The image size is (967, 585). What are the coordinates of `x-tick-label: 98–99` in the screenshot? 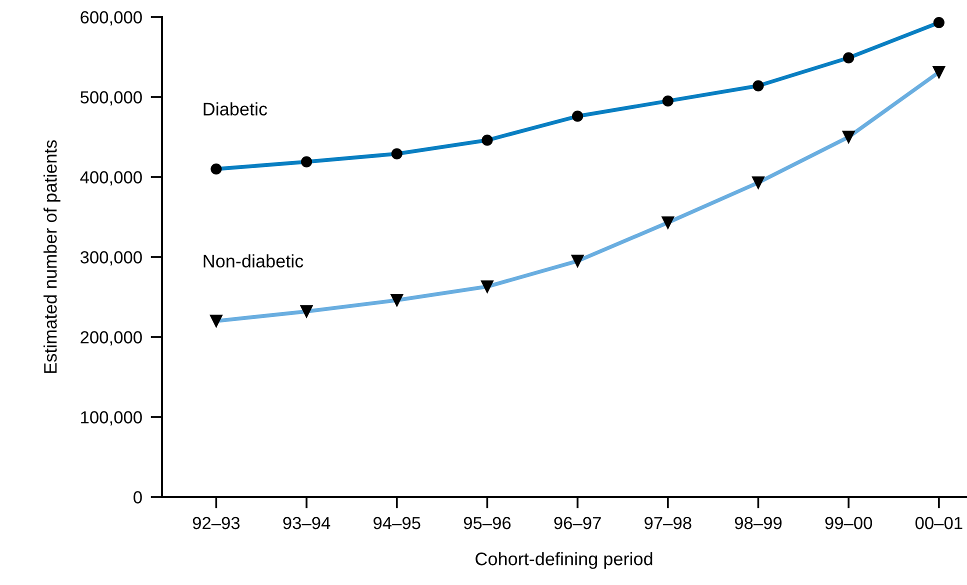 It's located at (758, 523).